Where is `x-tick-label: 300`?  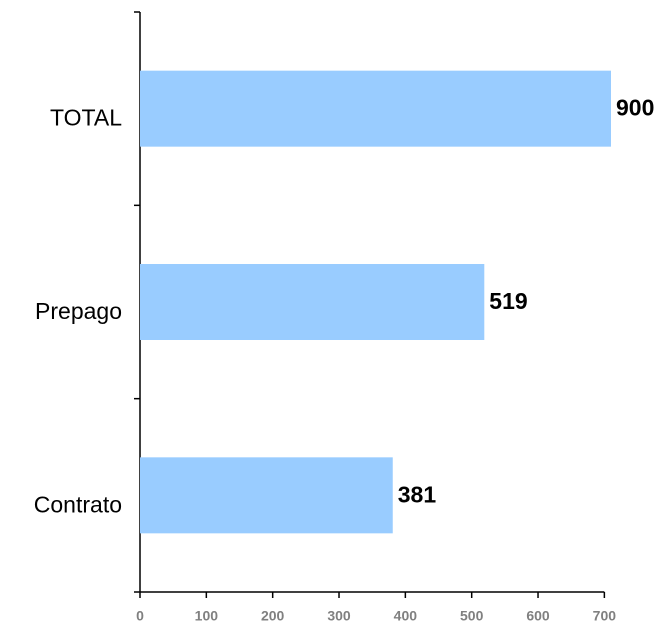 x-tick-label: 300 is located at coordinates (339, 616).